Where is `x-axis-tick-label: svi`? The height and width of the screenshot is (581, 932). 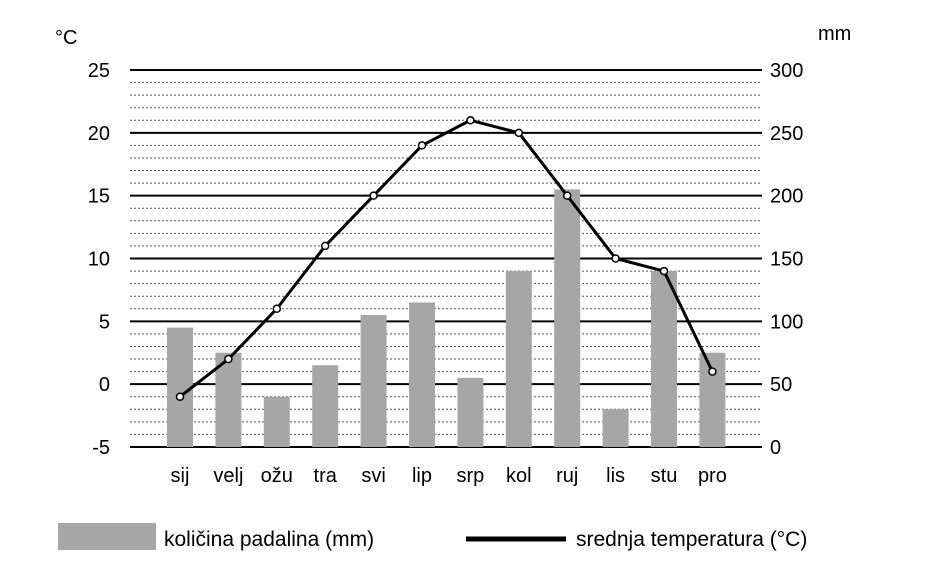 x-axis-tick-label: svi is located at coordinates (373, 476).